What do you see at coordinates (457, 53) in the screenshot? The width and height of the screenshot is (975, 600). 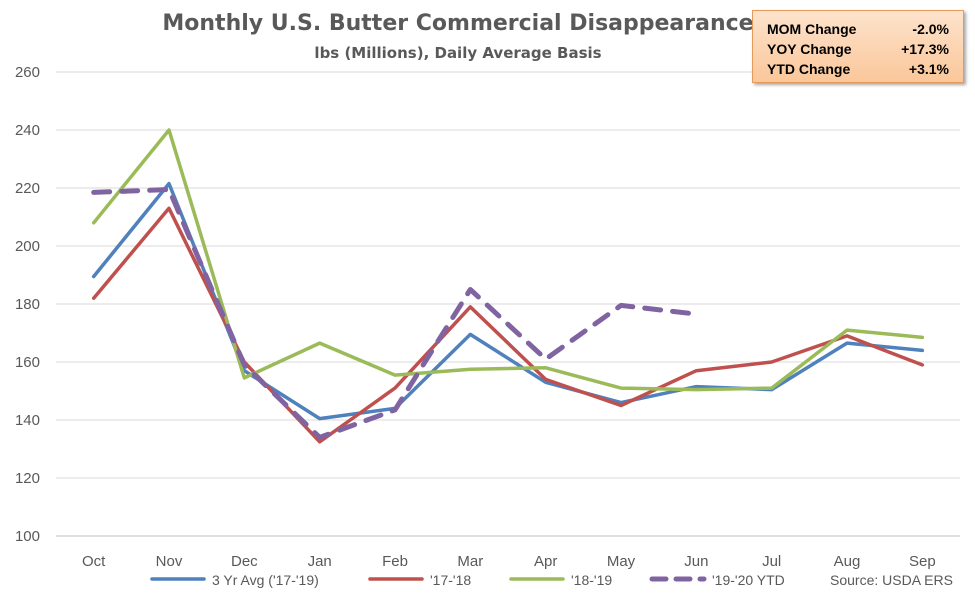 I see `chart-subtitle: lbs (Millions), Daily Average Basis` at bounding box center [457, 53].